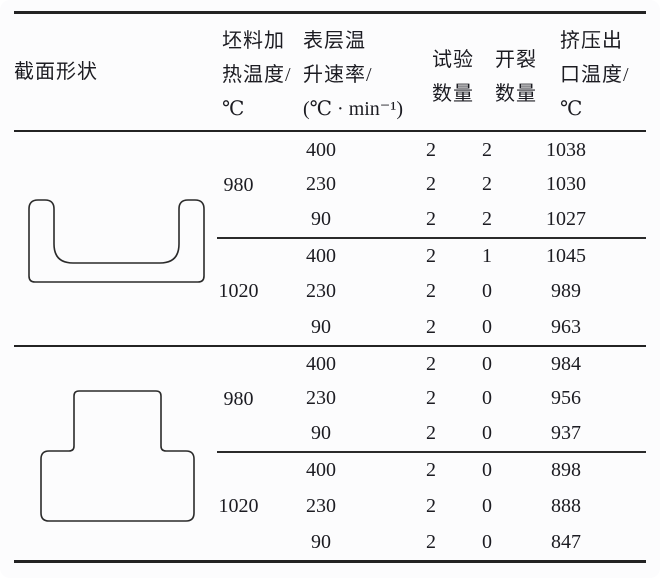 The height and width of the screenshot is (578, 660). I want to click on header-exit-temp: 挤压出 口温度/ ℃, so click(595, 75).